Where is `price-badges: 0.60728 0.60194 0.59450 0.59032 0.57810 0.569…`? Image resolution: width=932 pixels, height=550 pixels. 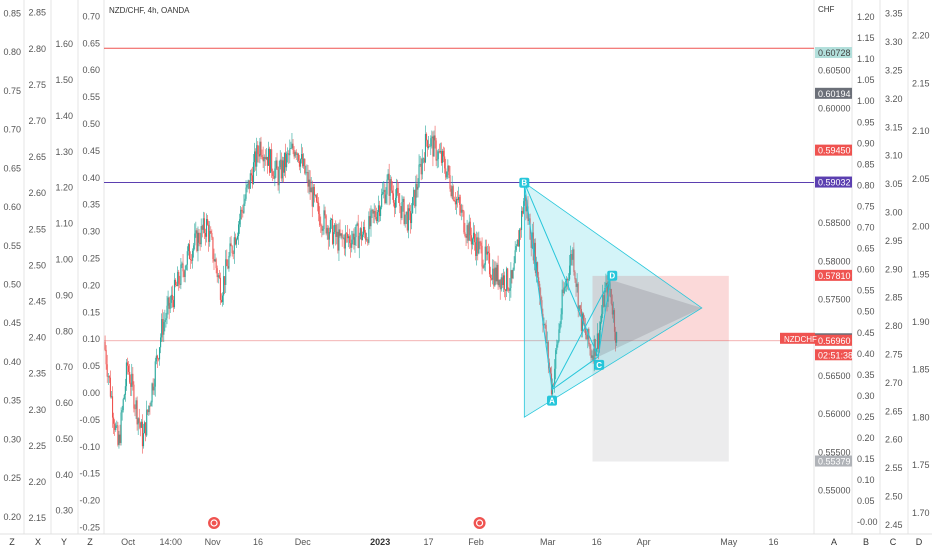 price-badges: 0.60728 0.60194 0.59450 0.59032 0.57810 0.569… is located at coordinates (816, 257).